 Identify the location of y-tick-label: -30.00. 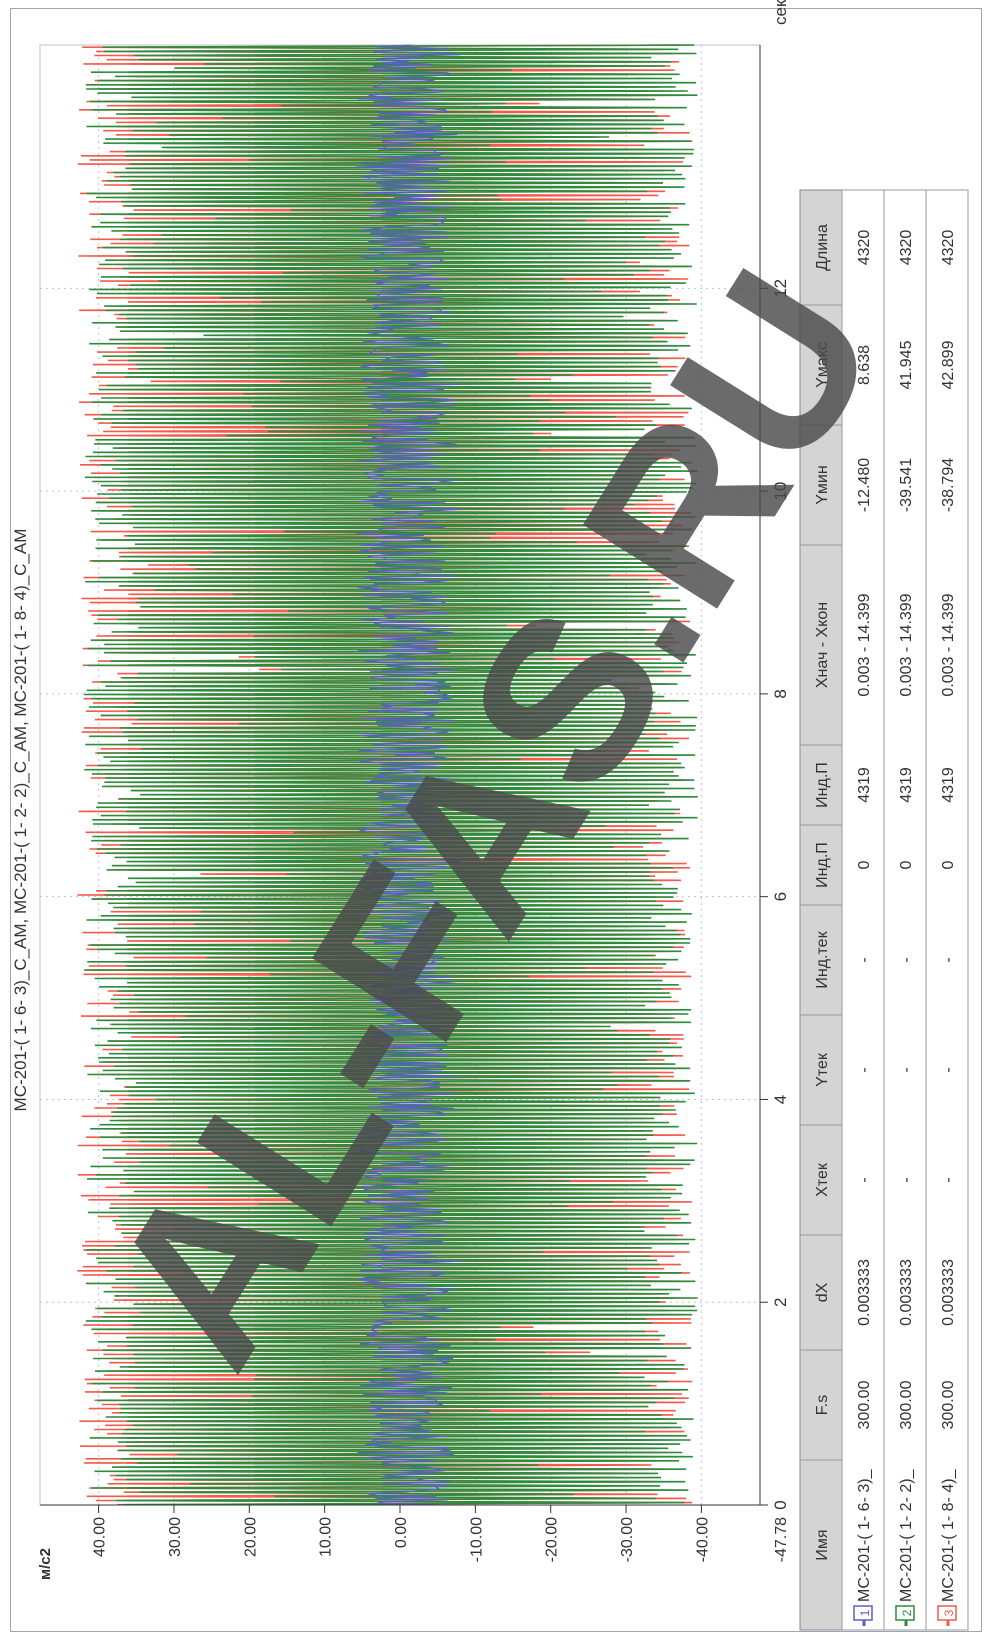
(627, 1539).